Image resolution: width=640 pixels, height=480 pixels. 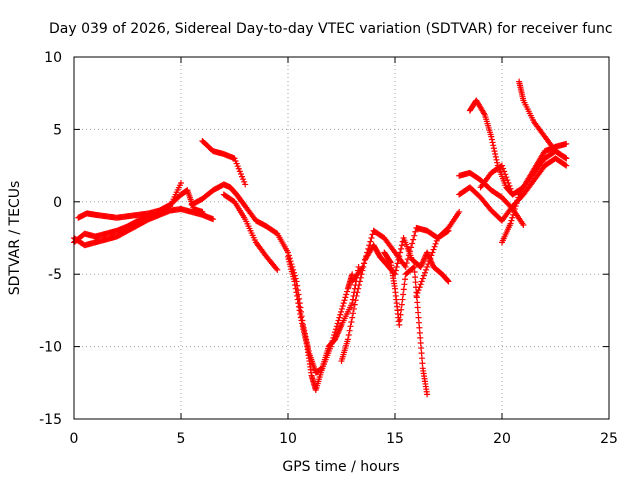 What do you see at coordinates (288, 439) in the screenshot?
I see `x-tick-label: 10` at bounding box center [288, 439].